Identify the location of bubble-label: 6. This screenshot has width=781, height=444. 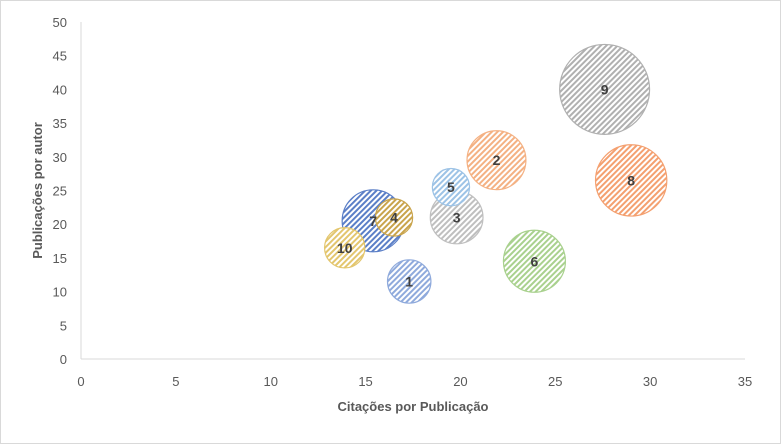
(535, 261).